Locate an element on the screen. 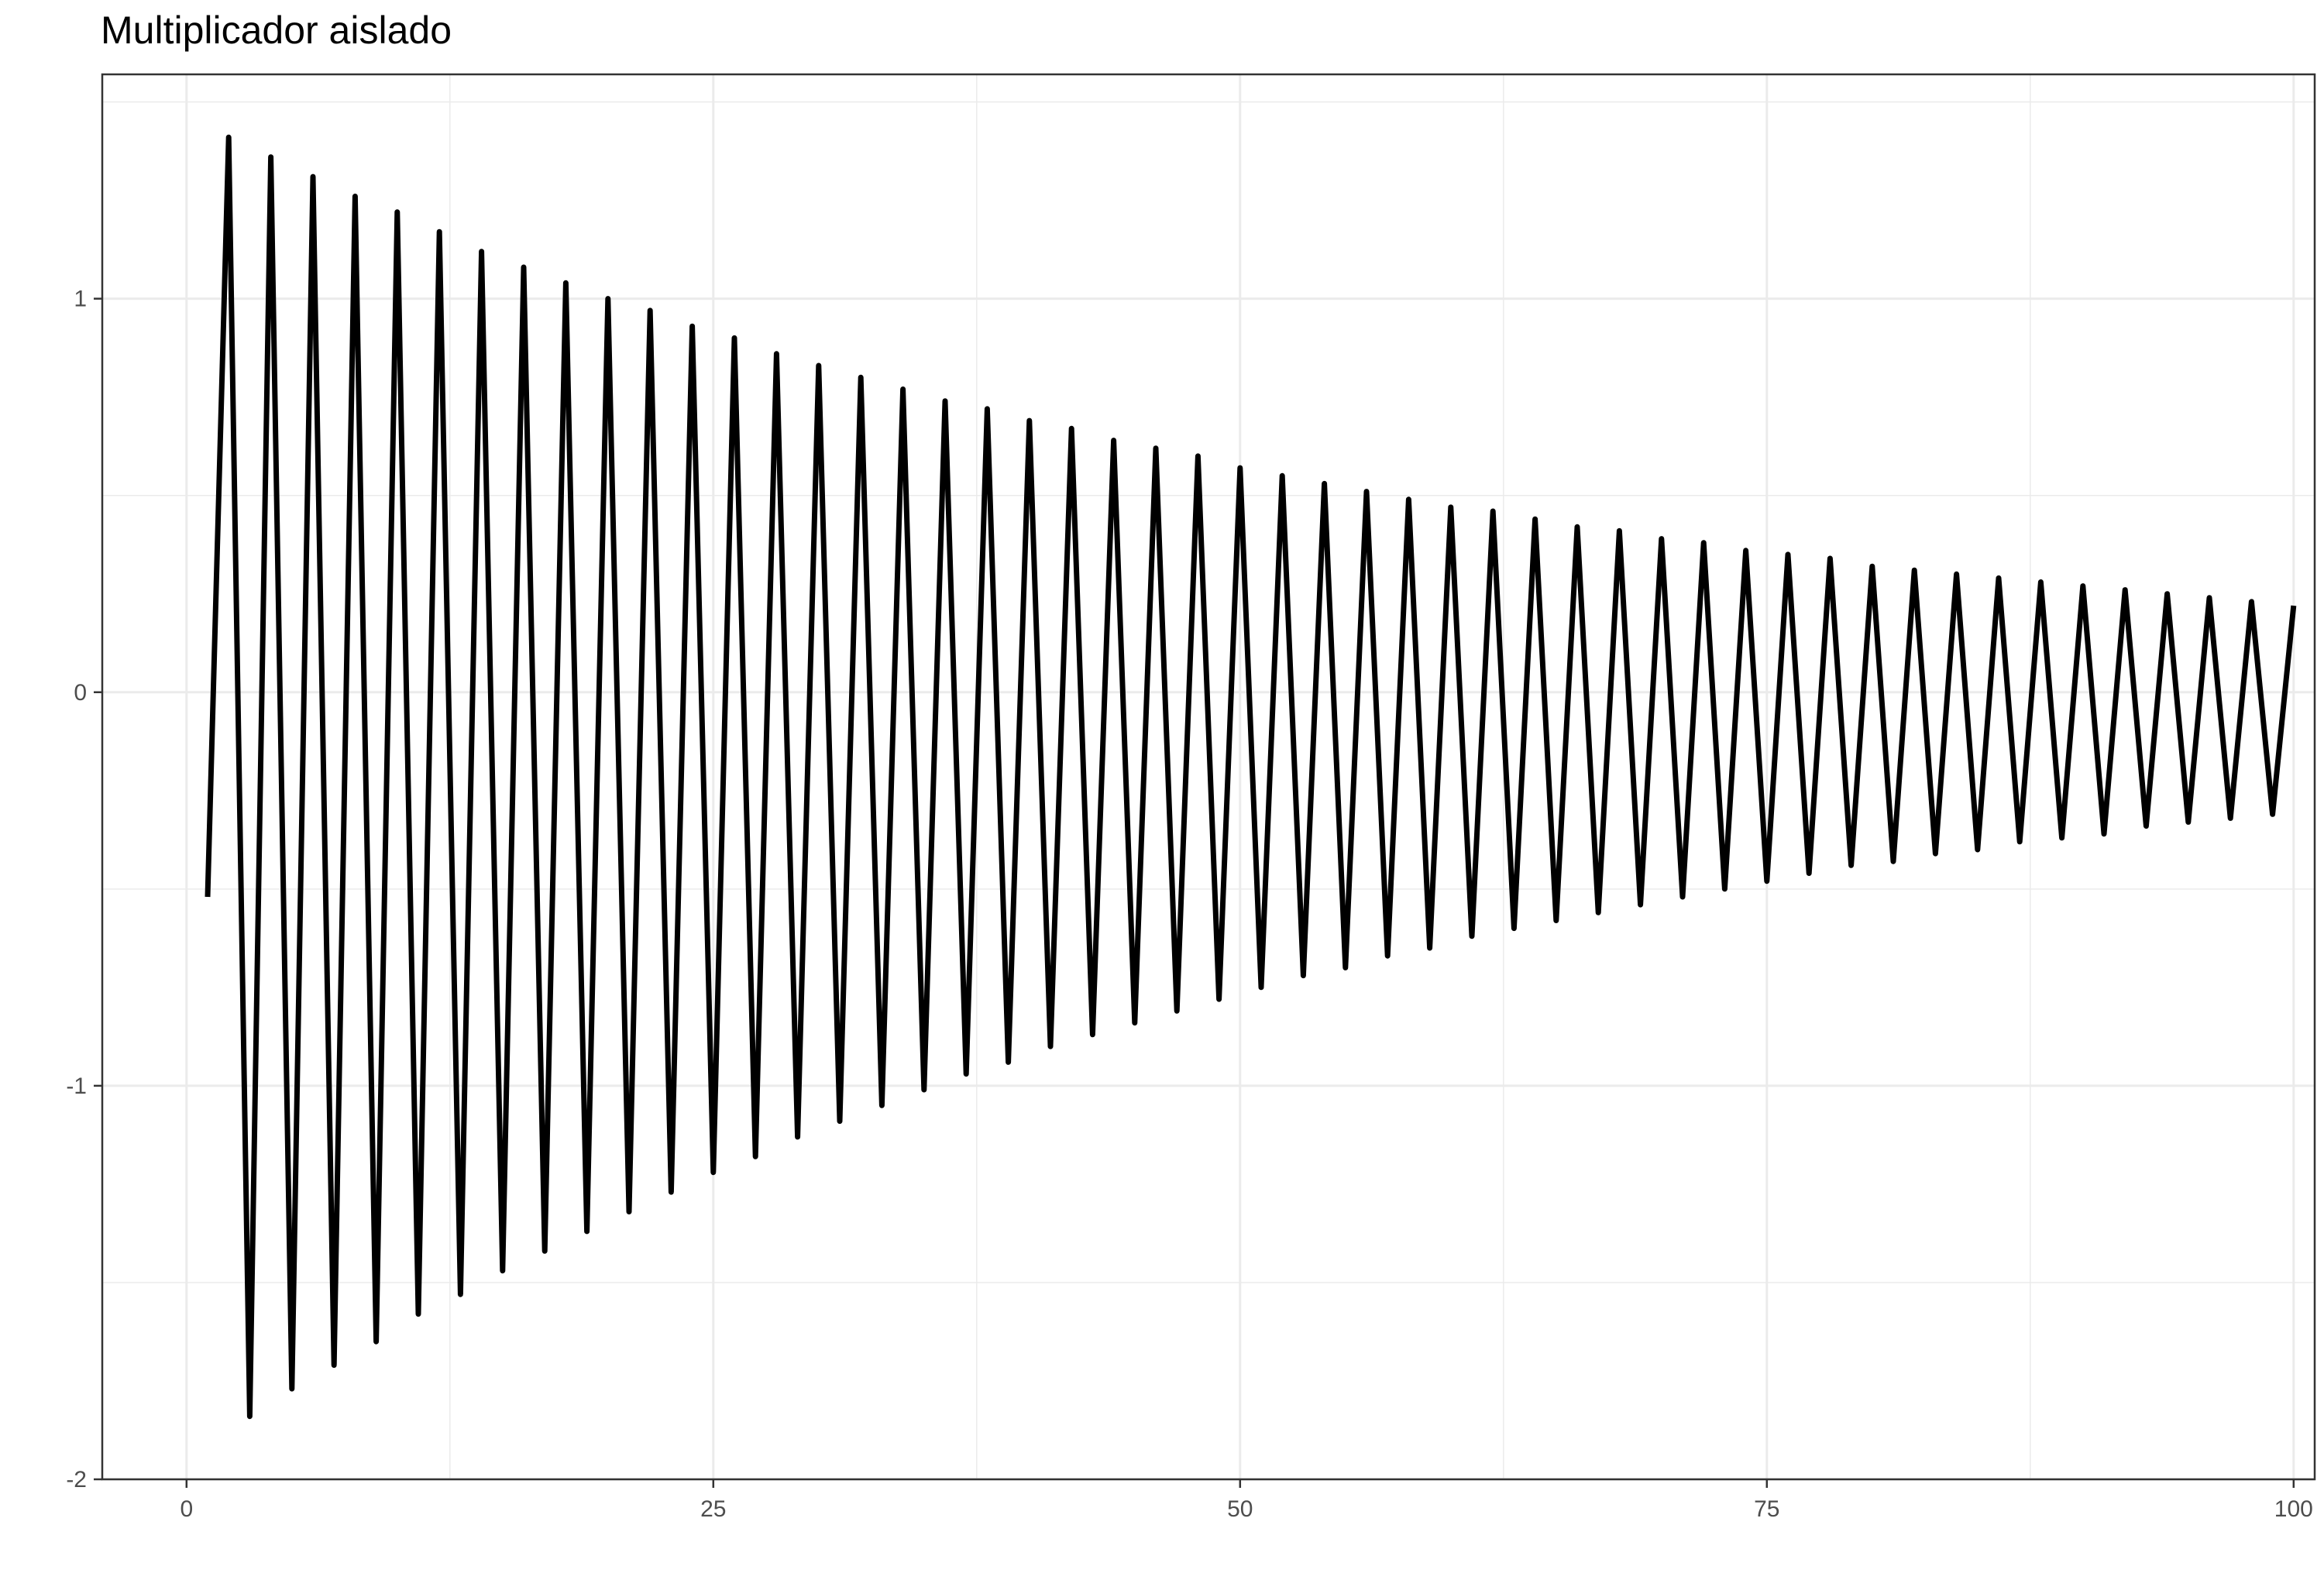  x-tick-label: 75 is located at coordinates (1766, 1509).